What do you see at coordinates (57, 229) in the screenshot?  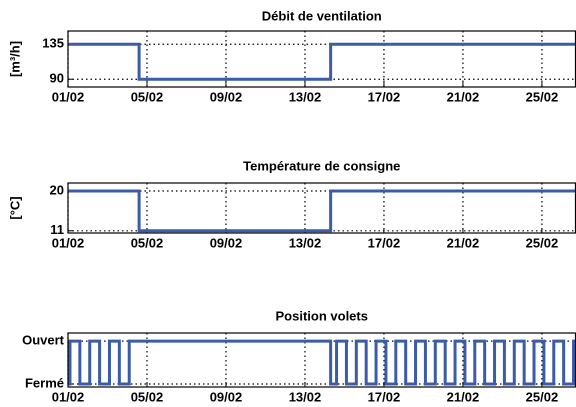 I see `y-tick-label: 11` at bounding box center [57, 229].